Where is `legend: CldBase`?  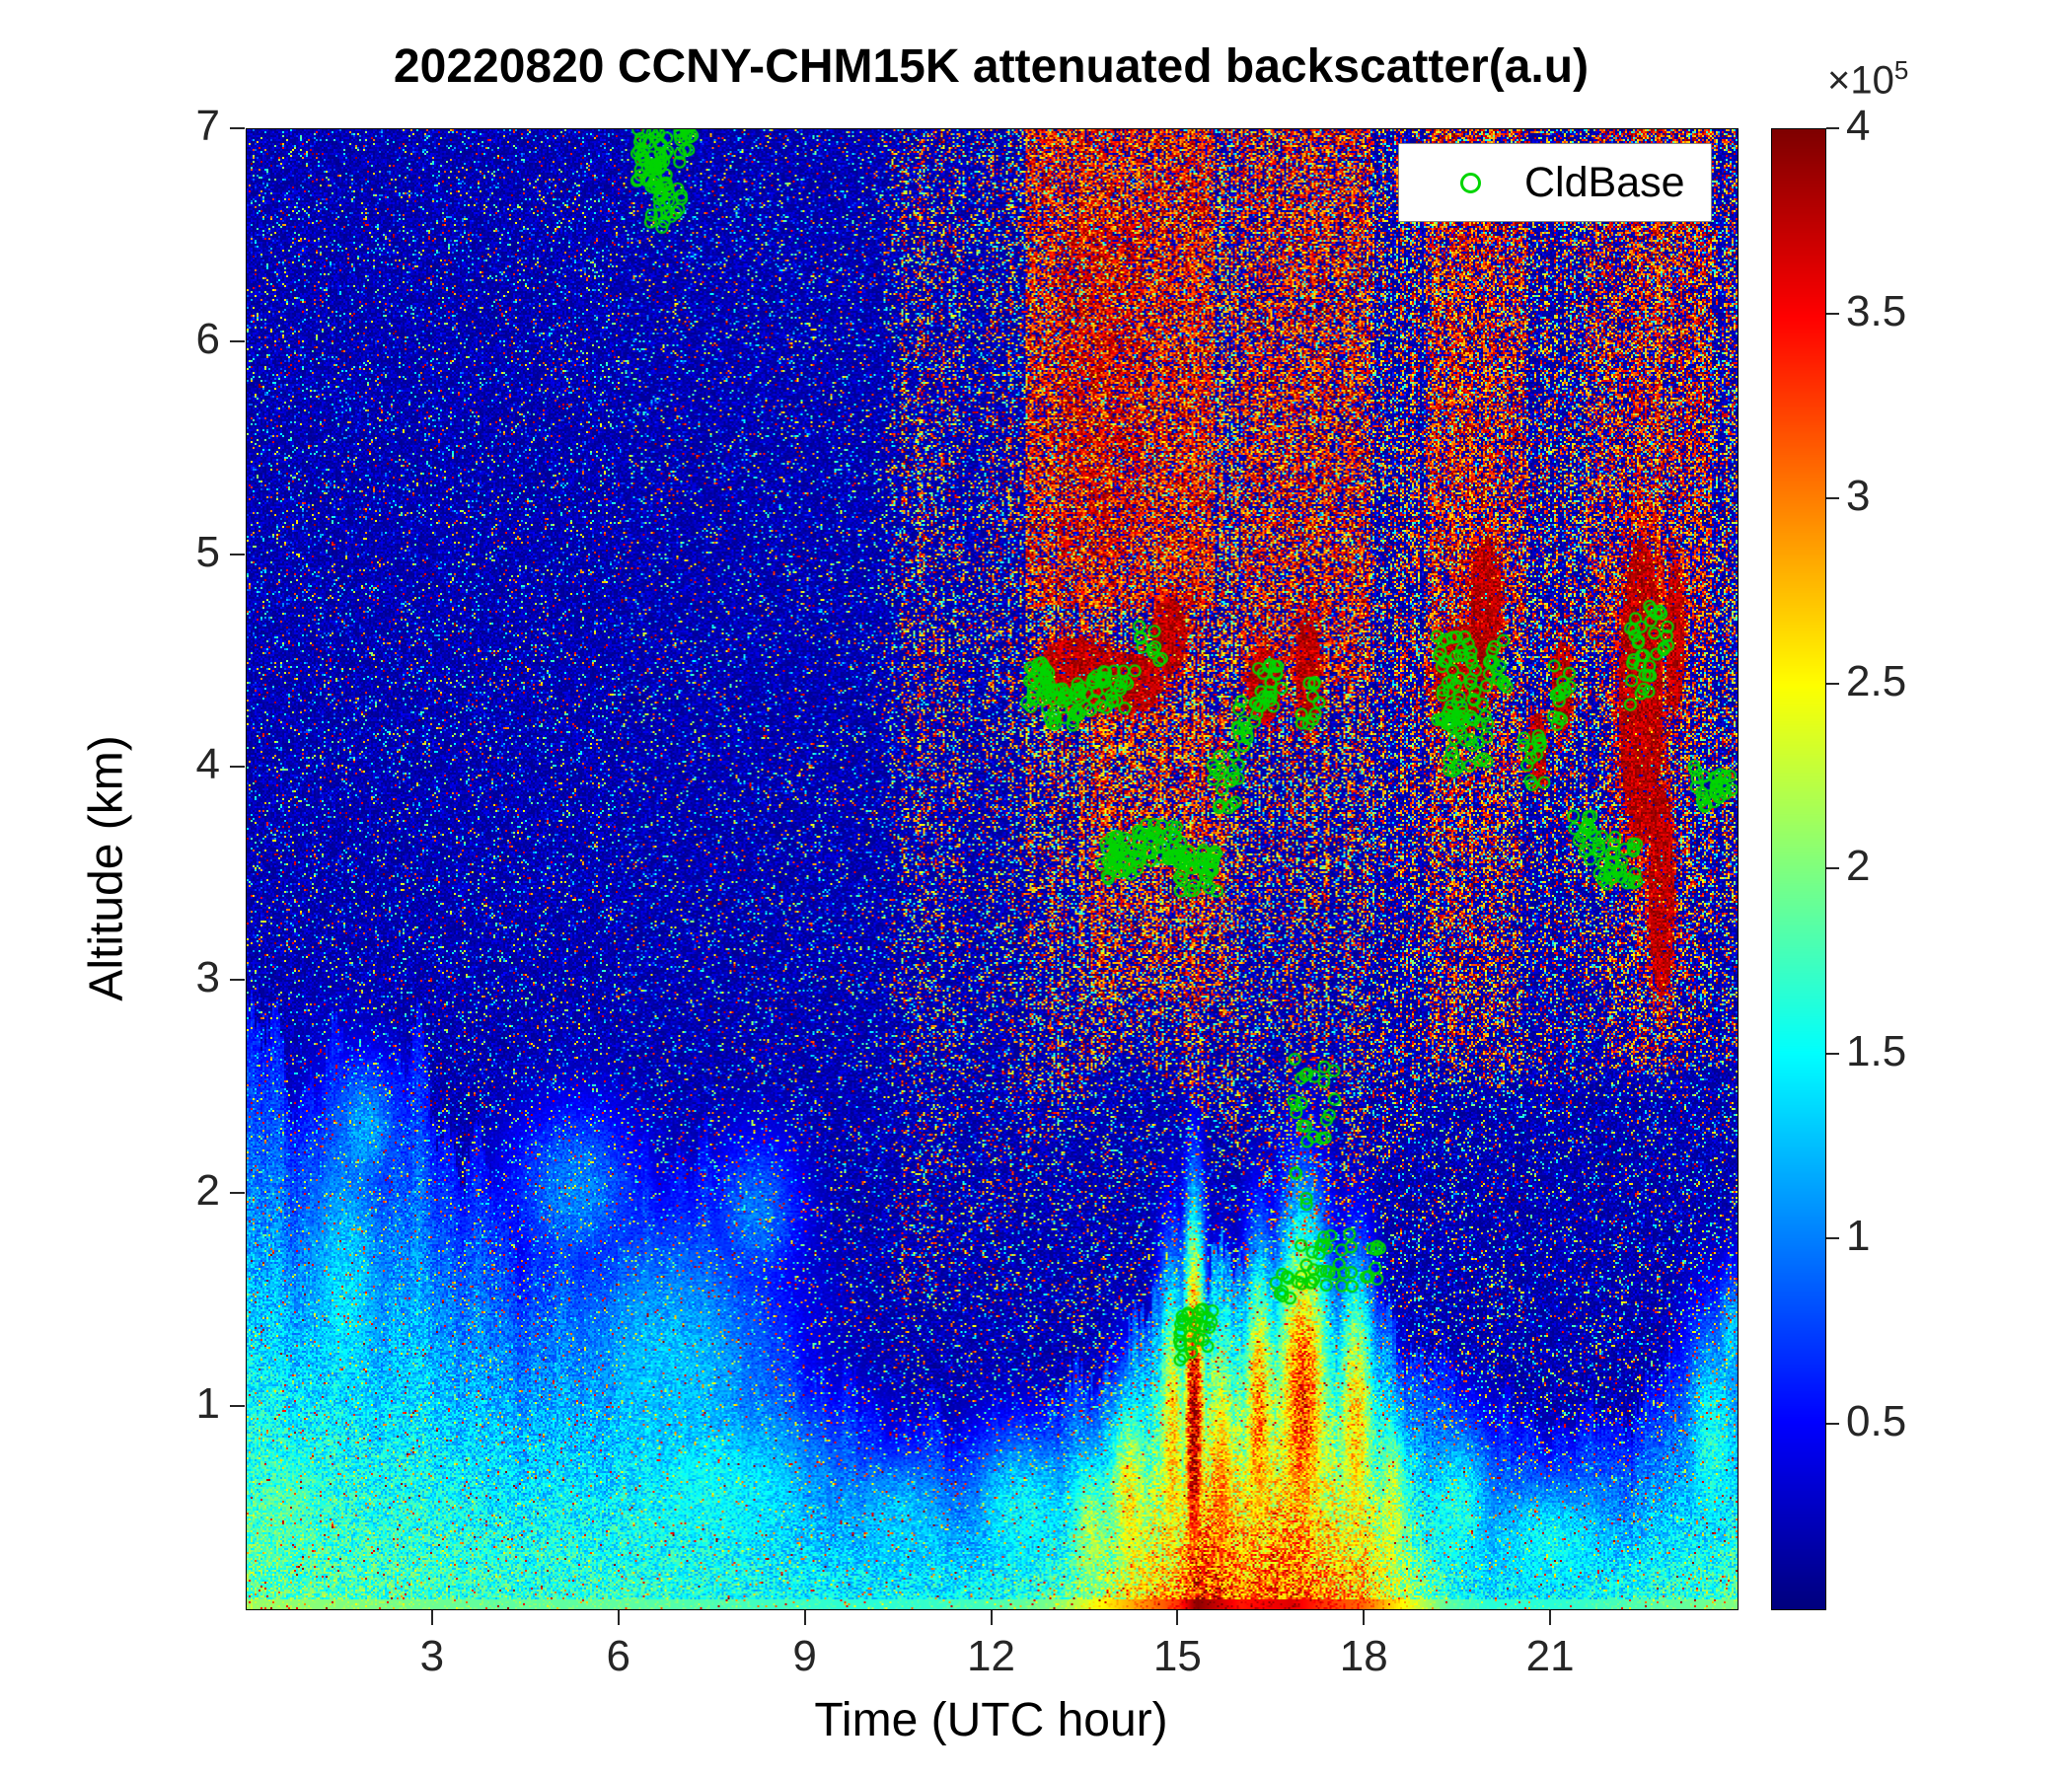
legend: CldBase is located at coordinates (1555, 182).